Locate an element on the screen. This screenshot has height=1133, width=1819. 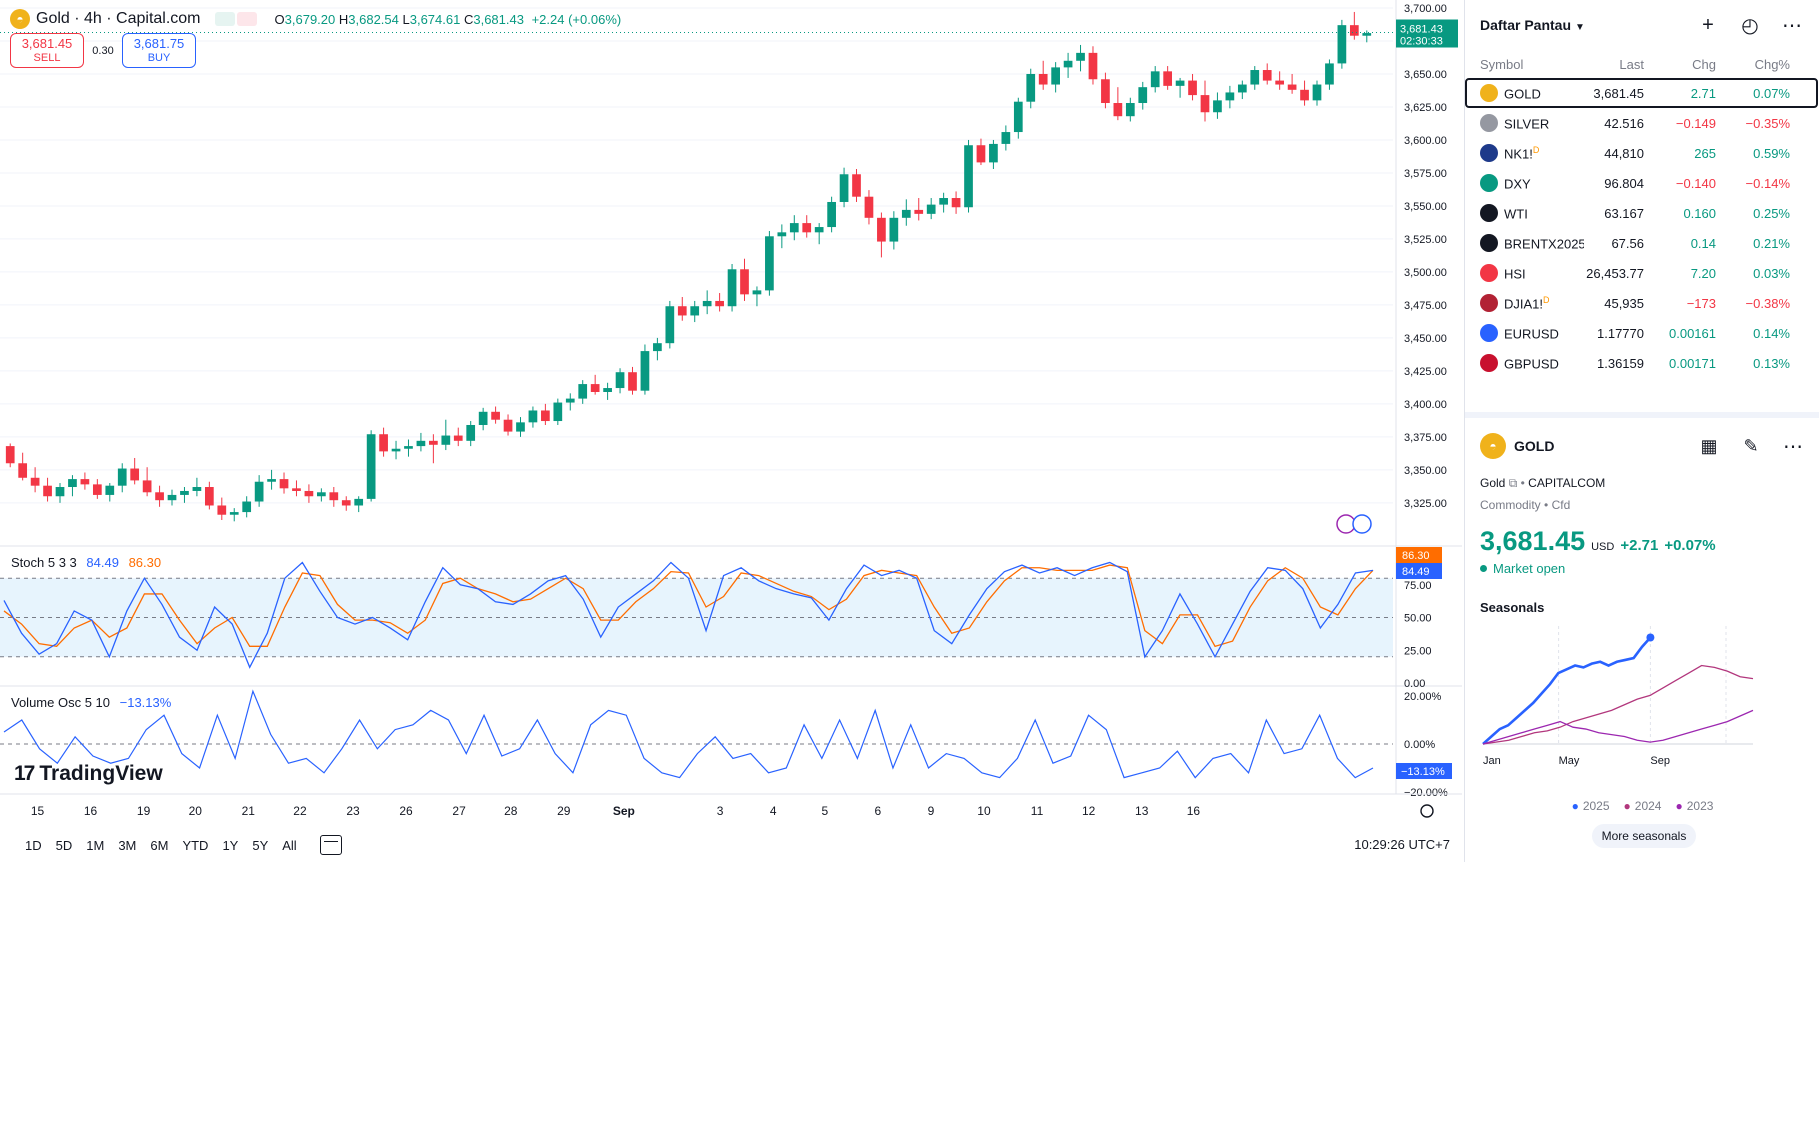
seasonals-legend: 2025 2024 2023 is located at coordinates (1642, 806).